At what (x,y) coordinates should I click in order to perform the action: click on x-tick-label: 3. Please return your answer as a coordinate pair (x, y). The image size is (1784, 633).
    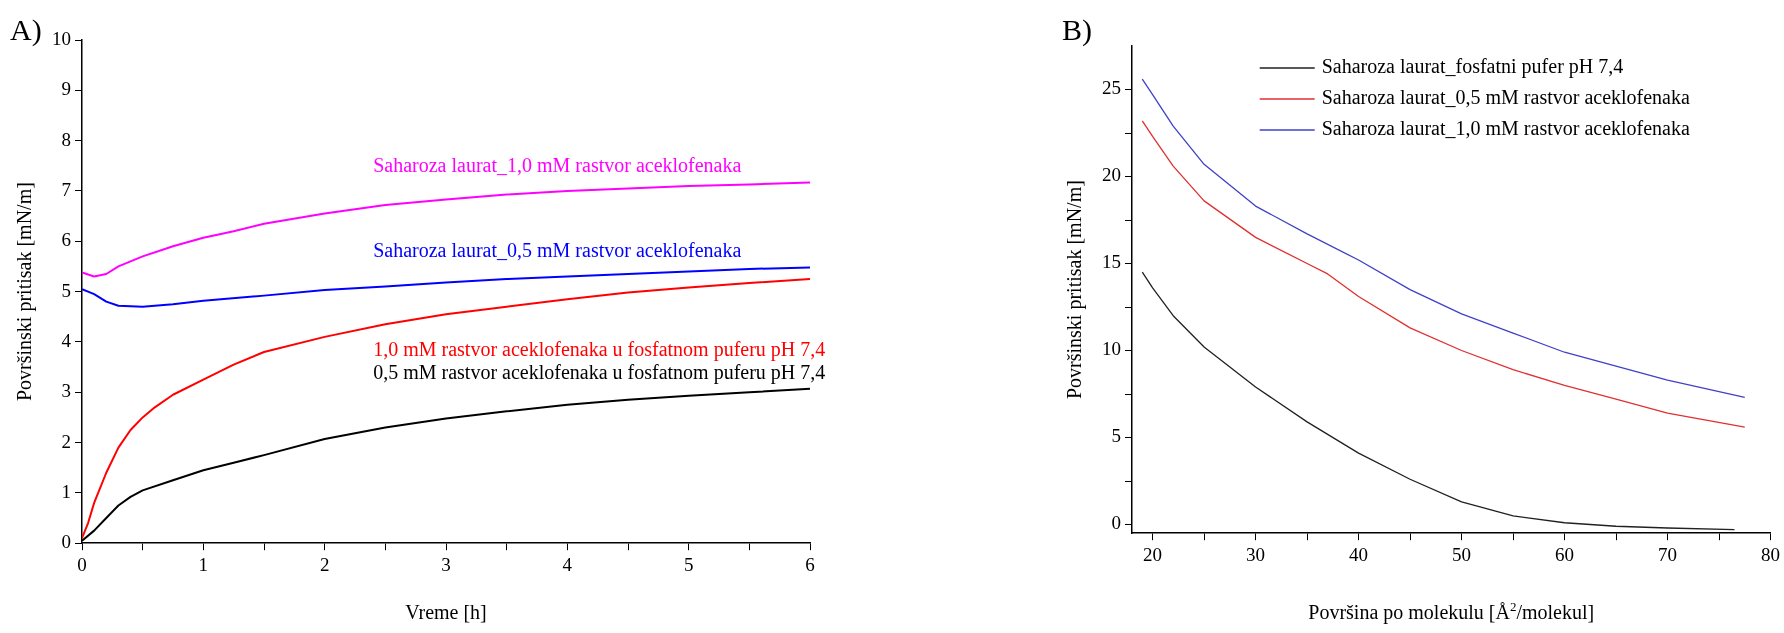
    Looking at the image, I should click on (446, 564).